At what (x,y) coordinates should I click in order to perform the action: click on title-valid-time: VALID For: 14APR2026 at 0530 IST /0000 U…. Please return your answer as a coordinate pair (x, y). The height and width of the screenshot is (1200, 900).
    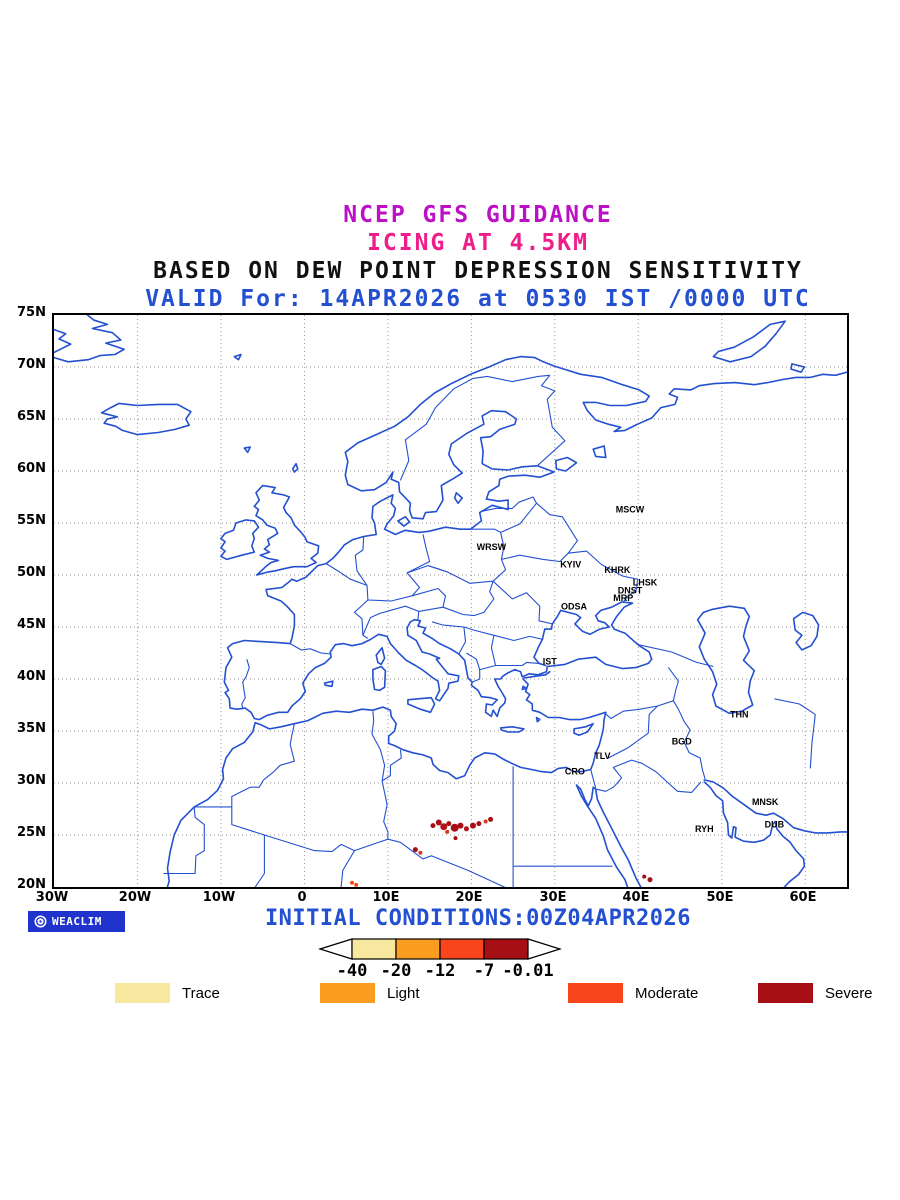
    Looking at the image, I should click on (478, 299).